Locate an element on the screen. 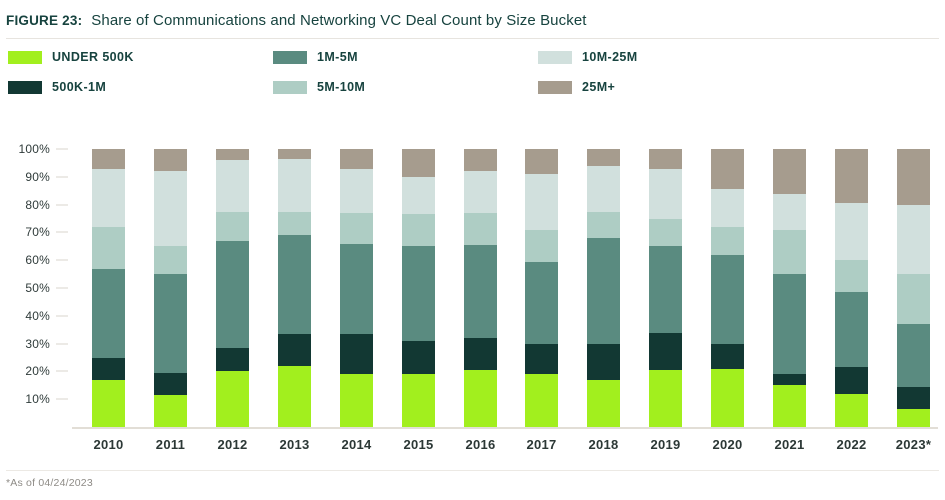  bar-2013 is located at coordinates (294, 288).